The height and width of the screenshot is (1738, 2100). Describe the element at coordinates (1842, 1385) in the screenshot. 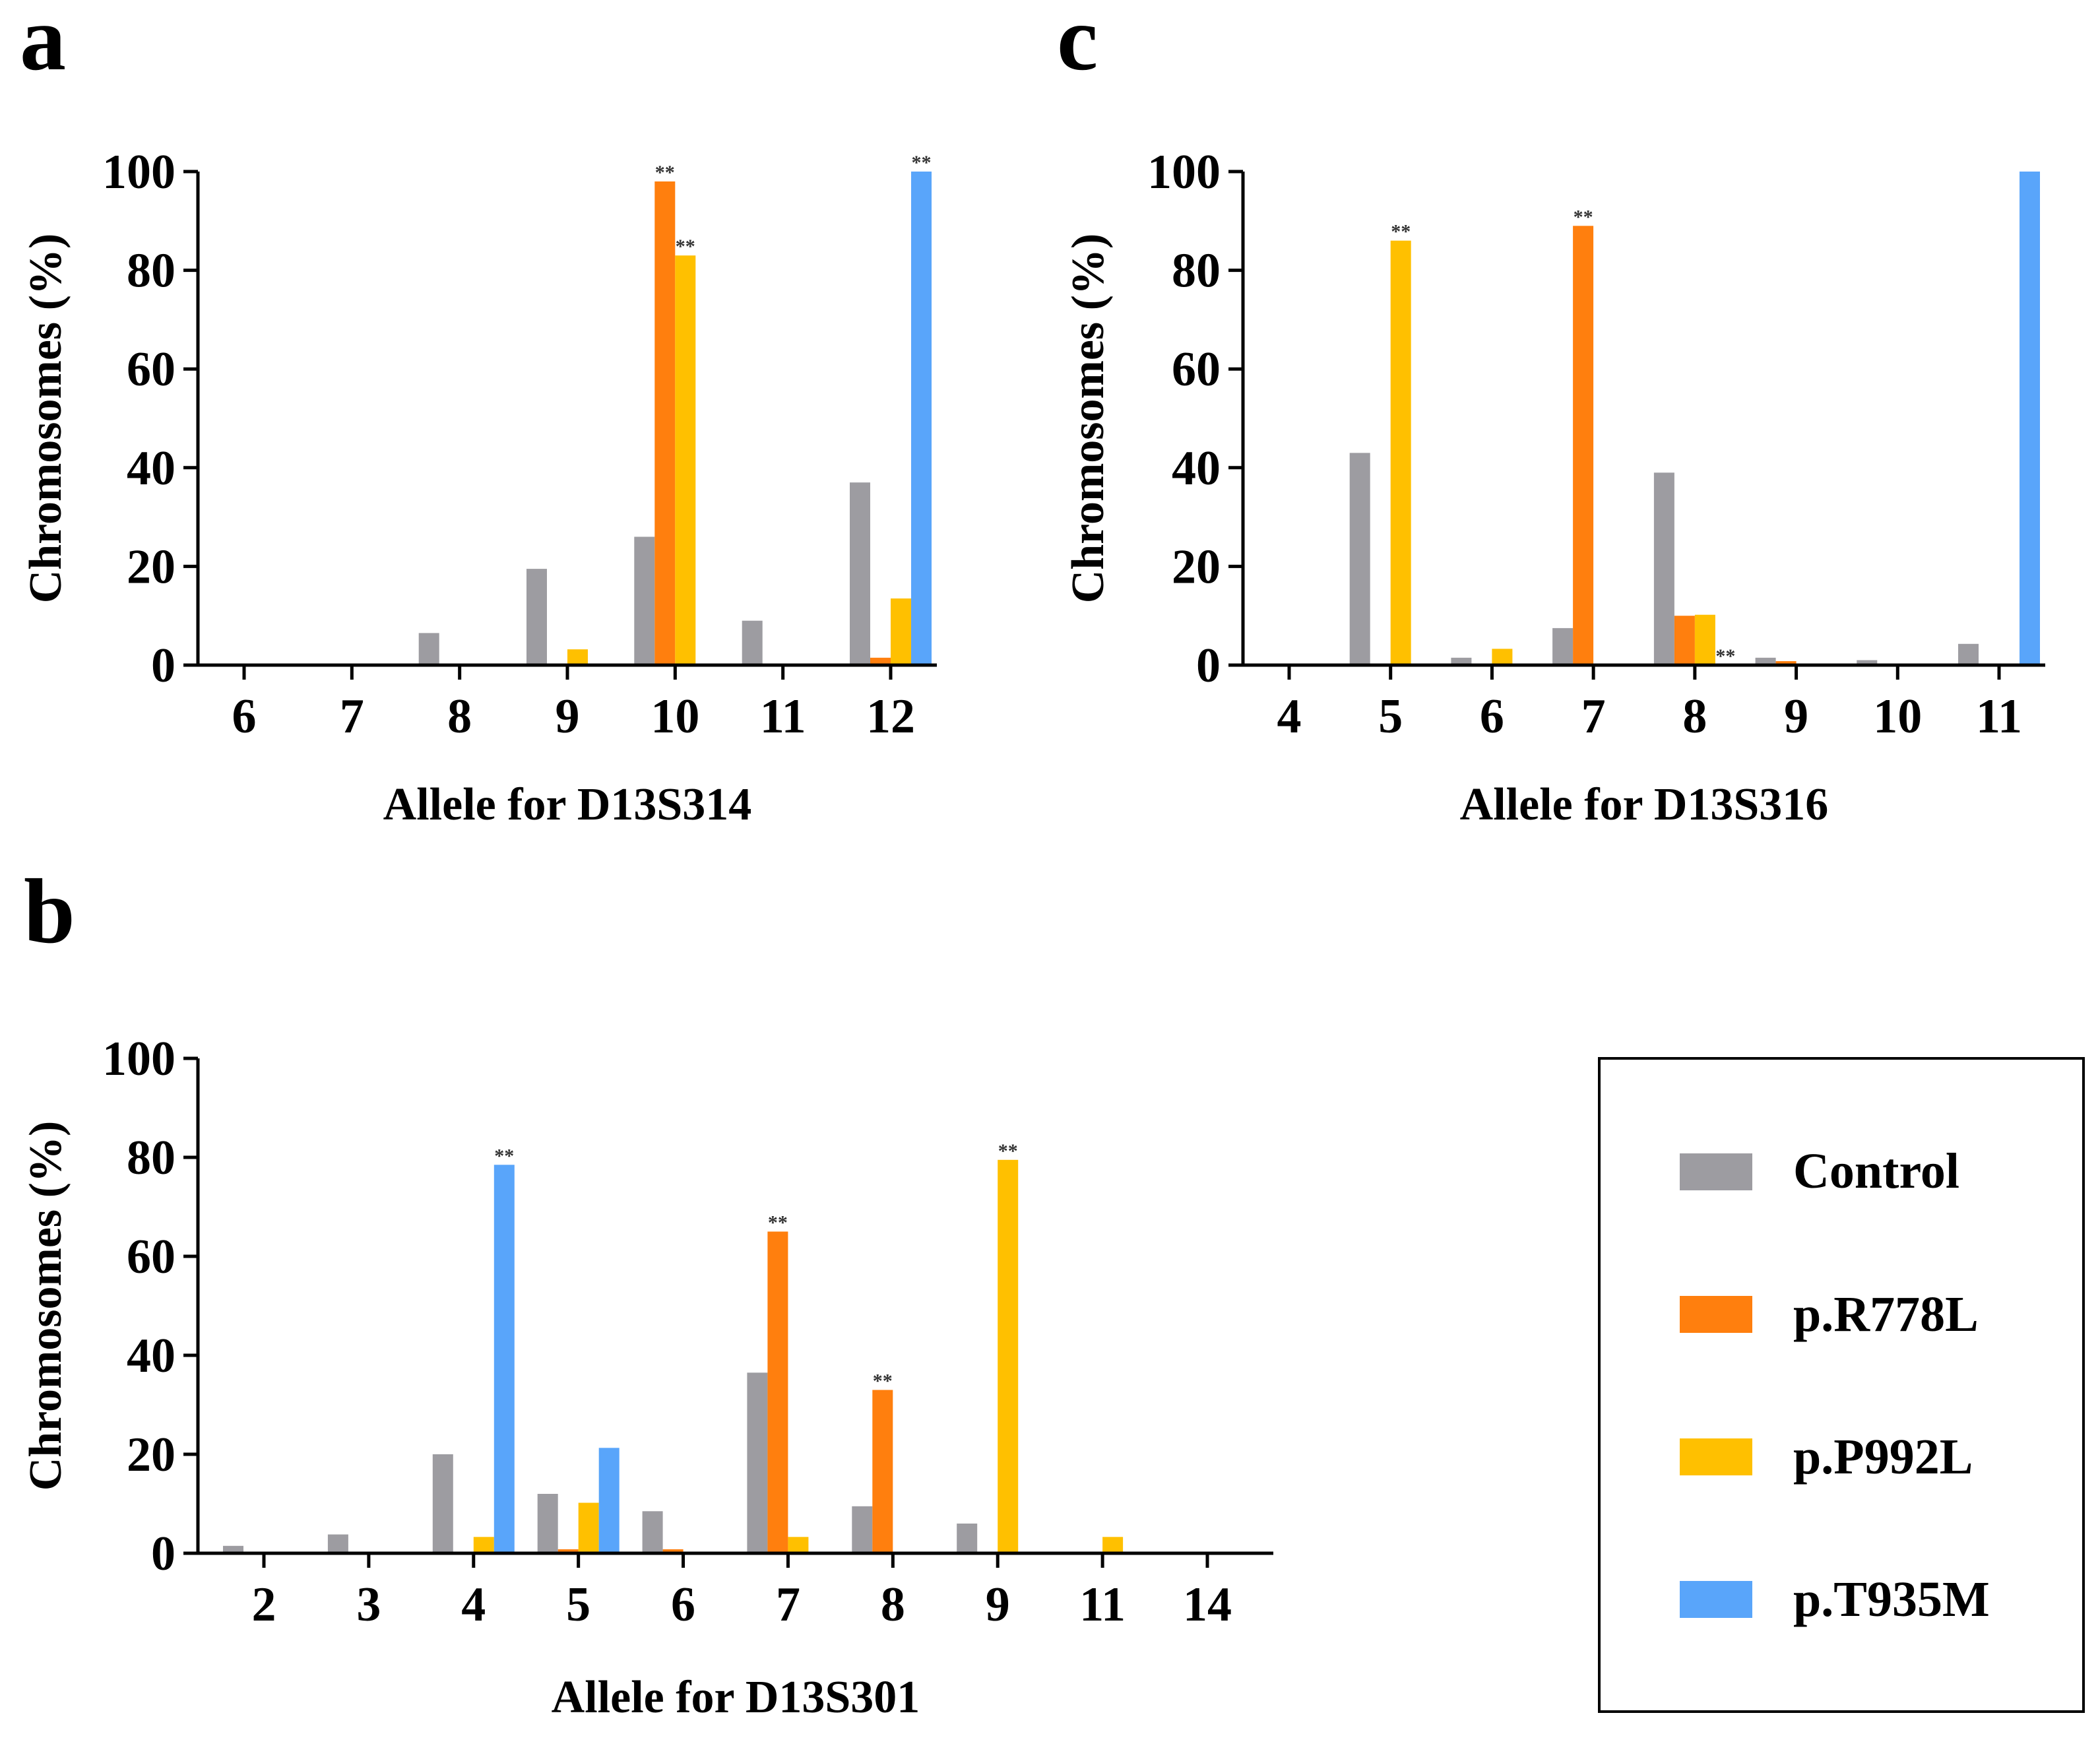

I see `legend: Control p.R778L p.P992L p.T935M` at that location.